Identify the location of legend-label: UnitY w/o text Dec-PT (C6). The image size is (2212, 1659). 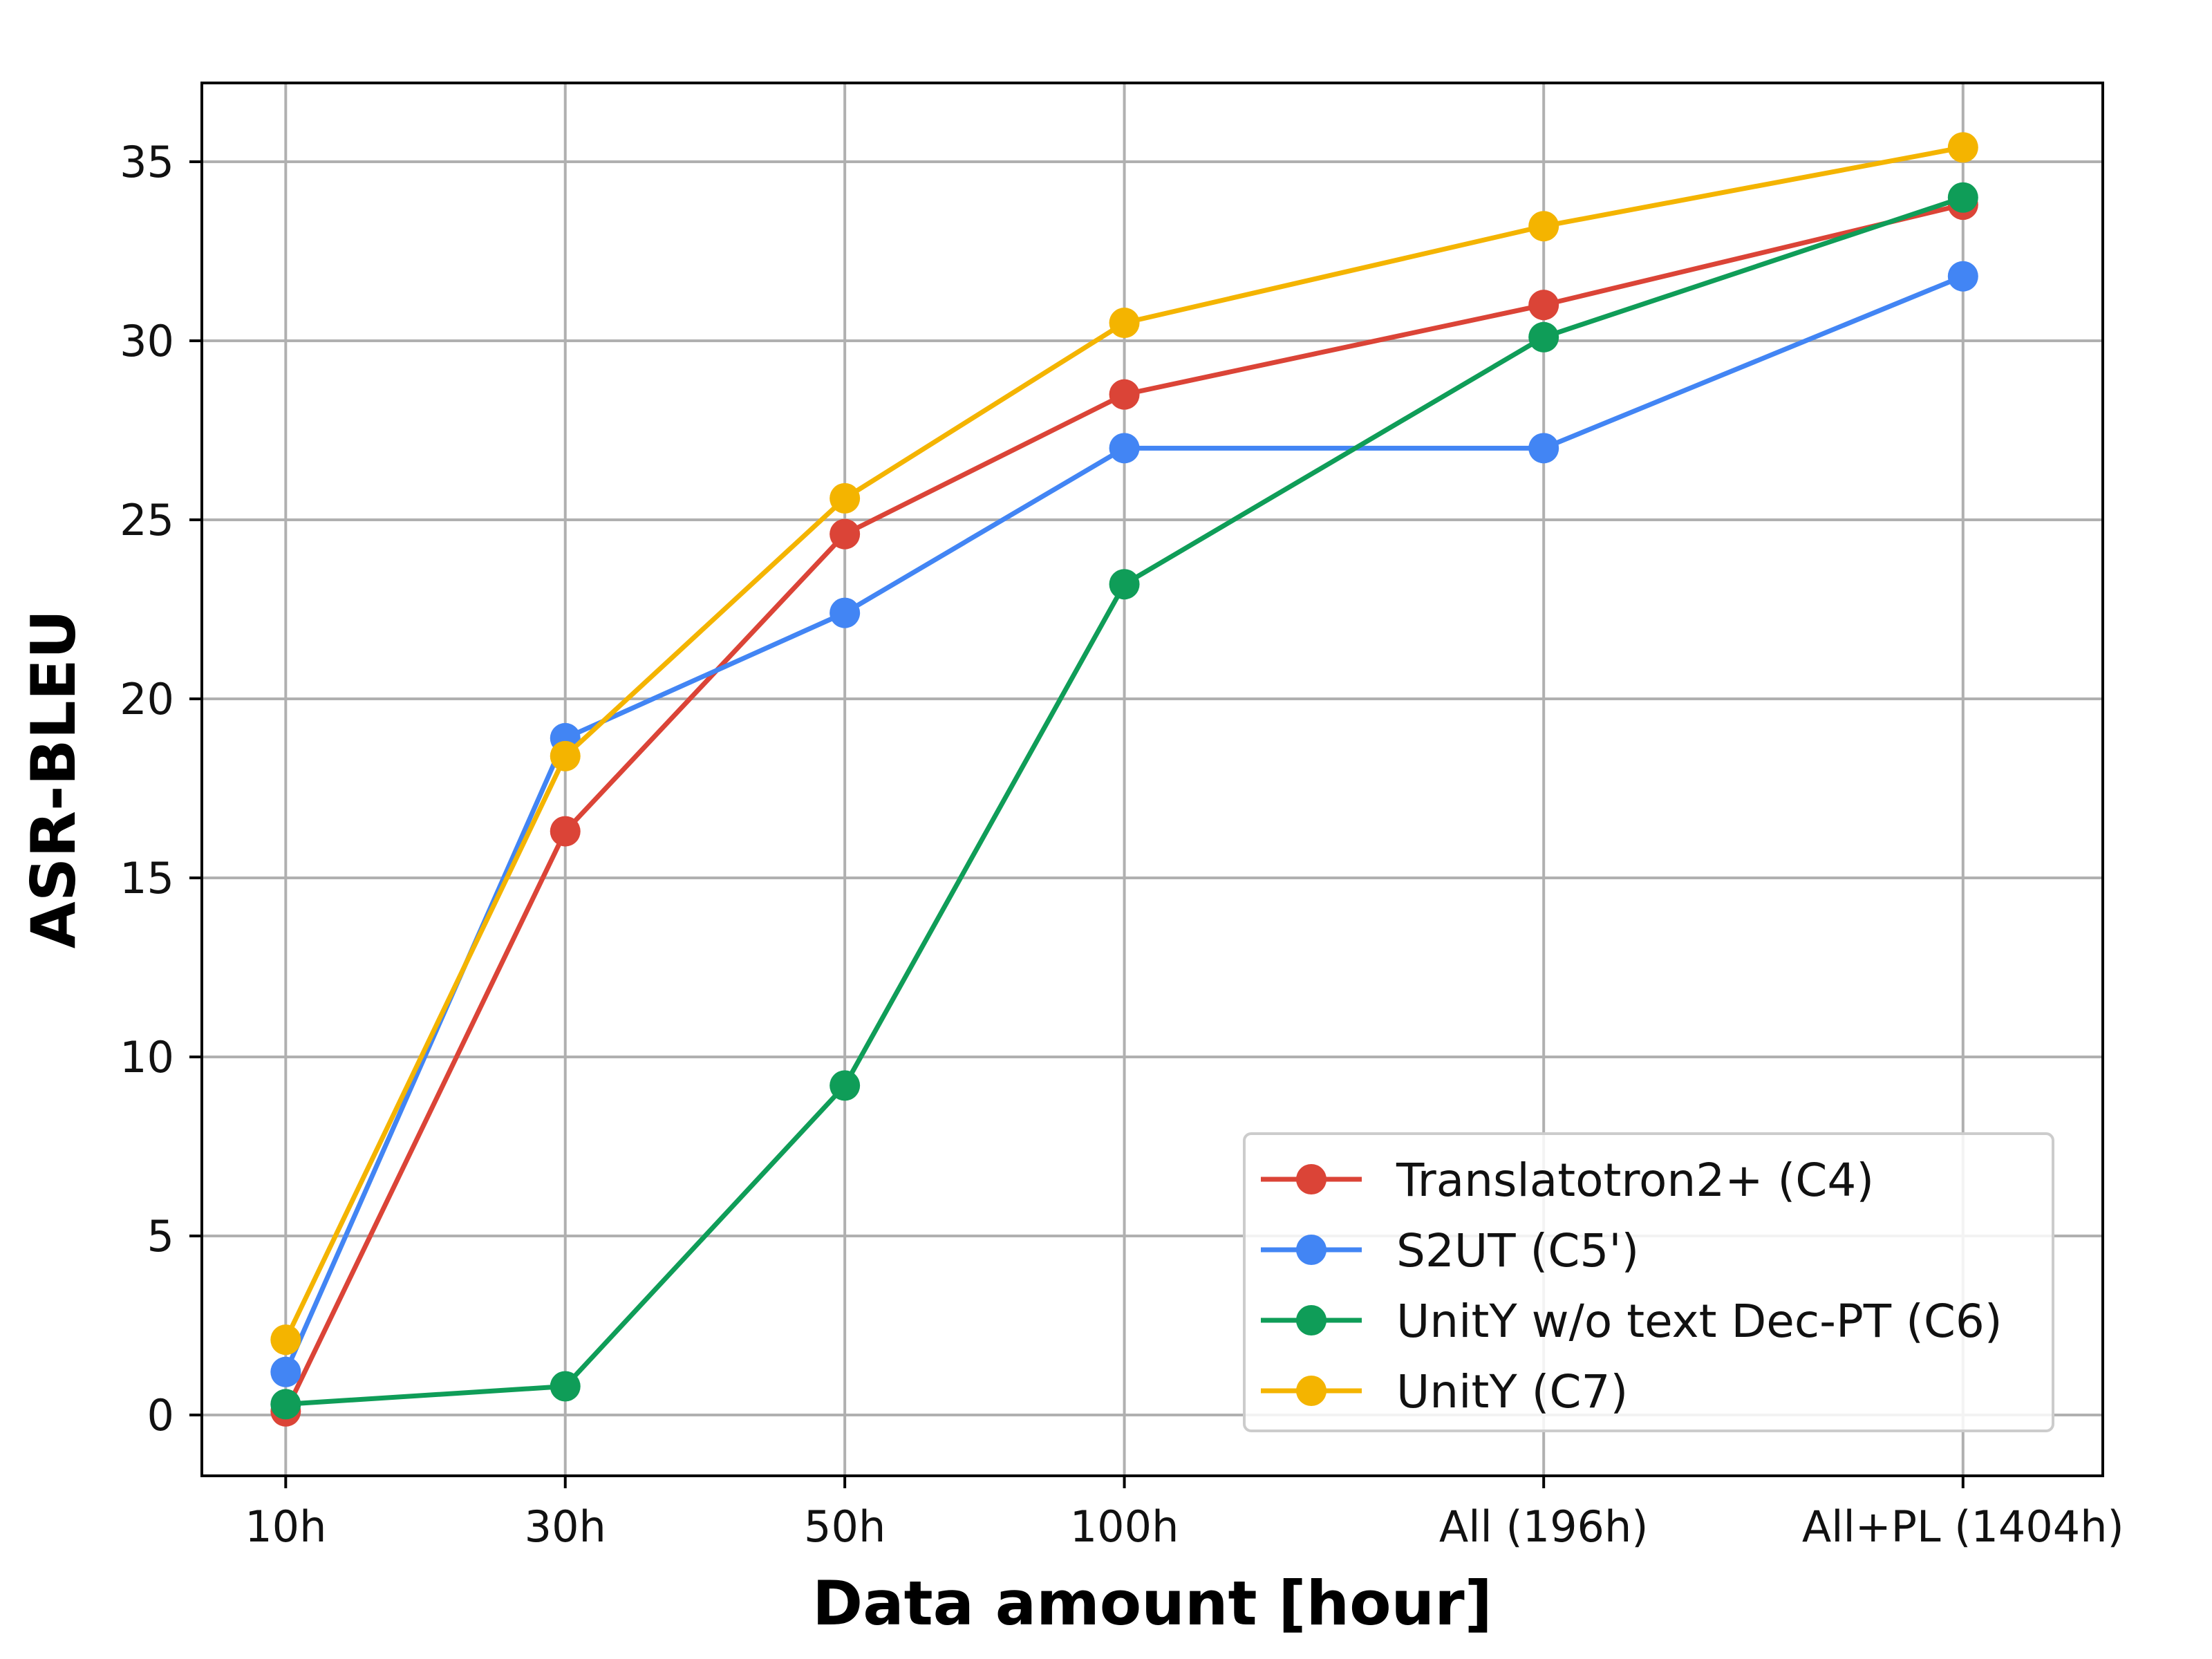
(1699, 1321).